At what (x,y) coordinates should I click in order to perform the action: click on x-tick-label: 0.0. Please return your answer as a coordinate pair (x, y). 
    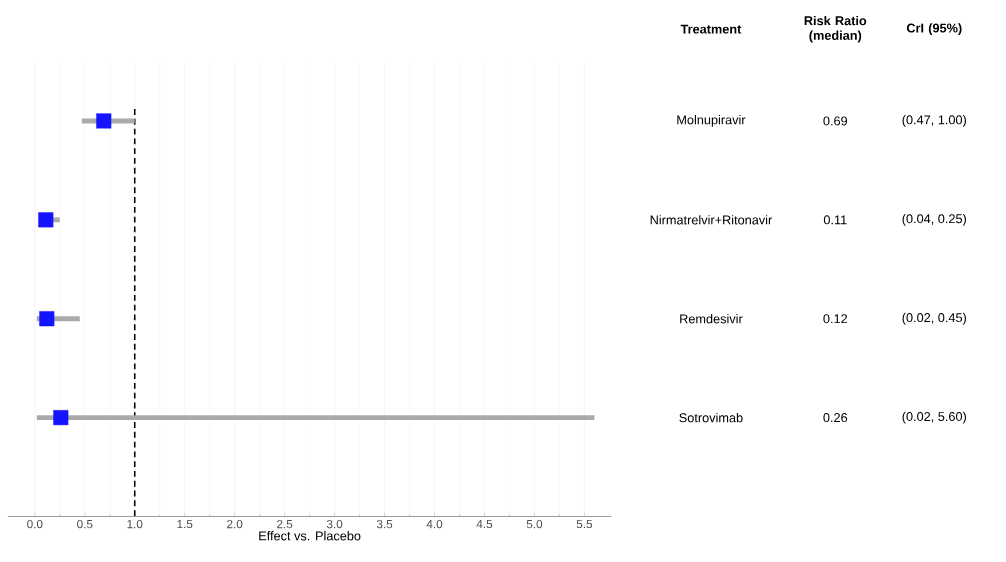
    Looking at the image, I should click on (35, 524).